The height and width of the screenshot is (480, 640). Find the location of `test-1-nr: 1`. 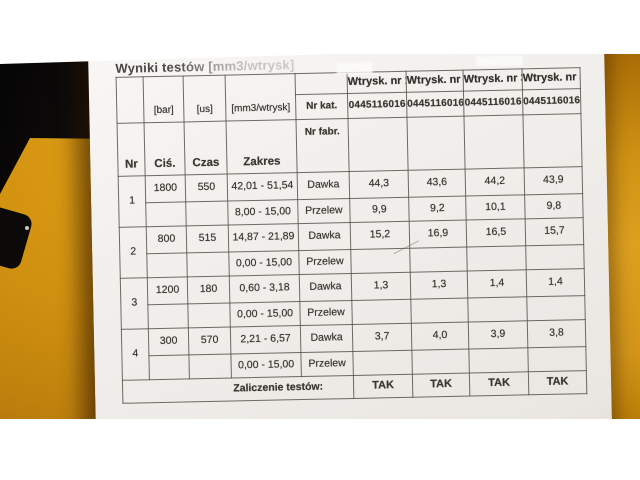

test-1-nr: 1 is located at coordinates (132, 201).